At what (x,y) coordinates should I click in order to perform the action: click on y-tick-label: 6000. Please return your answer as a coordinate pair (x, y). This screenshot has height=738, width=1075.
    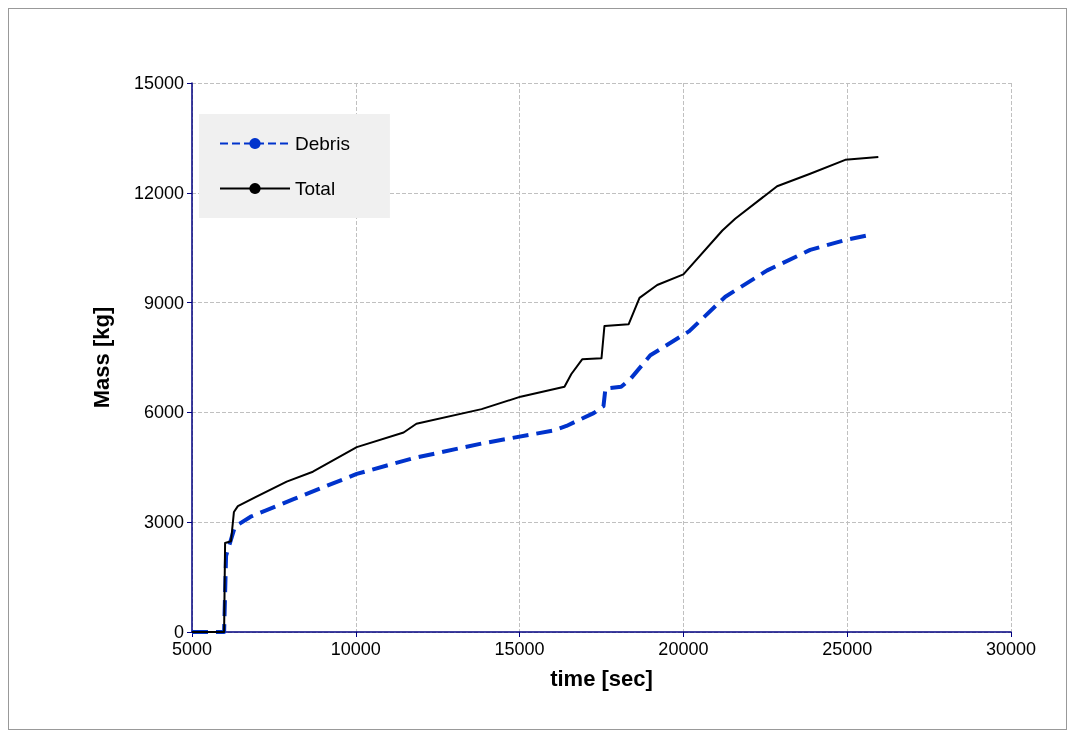
    Looking at the image, I should click on (163, 412).